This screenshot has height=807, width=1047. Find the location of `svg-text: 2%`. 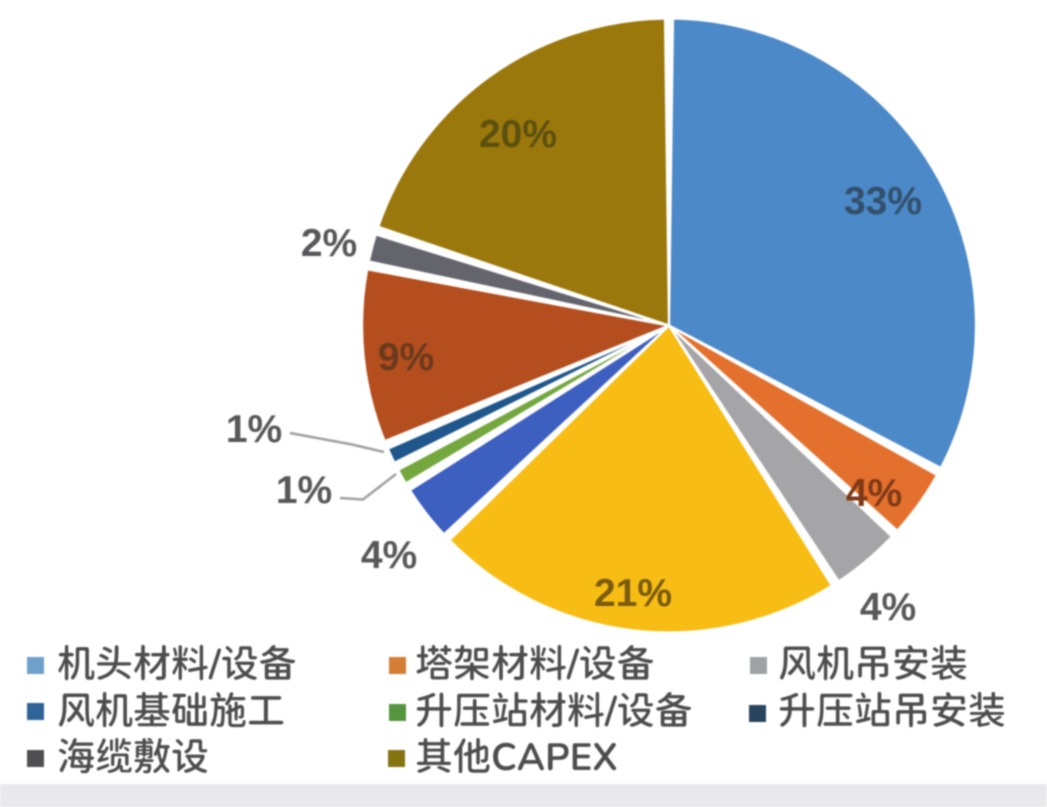

svg-text: 2% is located at coordinates (329, 243).